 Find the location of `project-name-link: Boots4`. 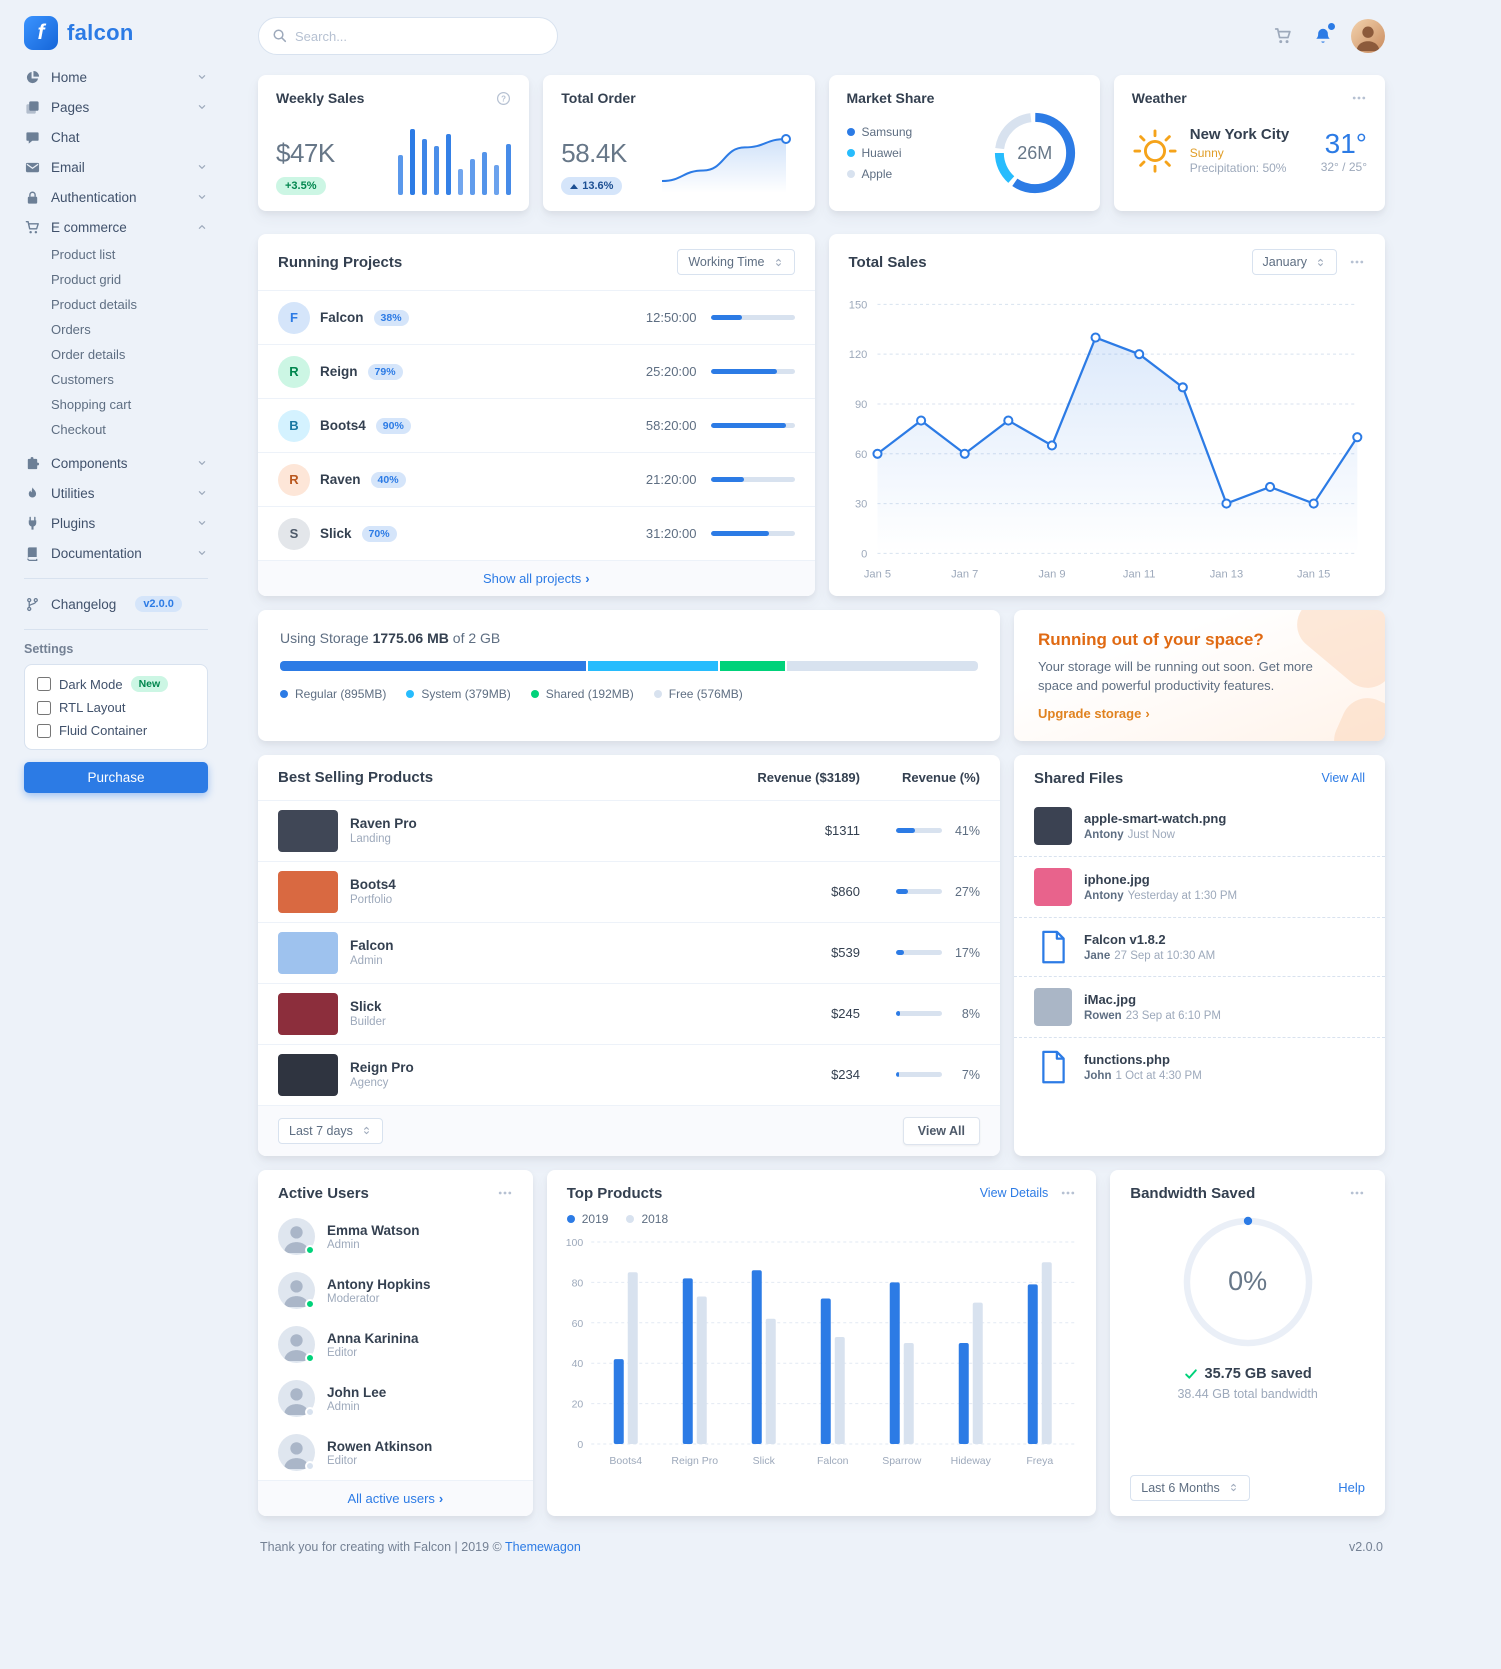

project-name-link: Boots4 is located at coordinates (343, 425).